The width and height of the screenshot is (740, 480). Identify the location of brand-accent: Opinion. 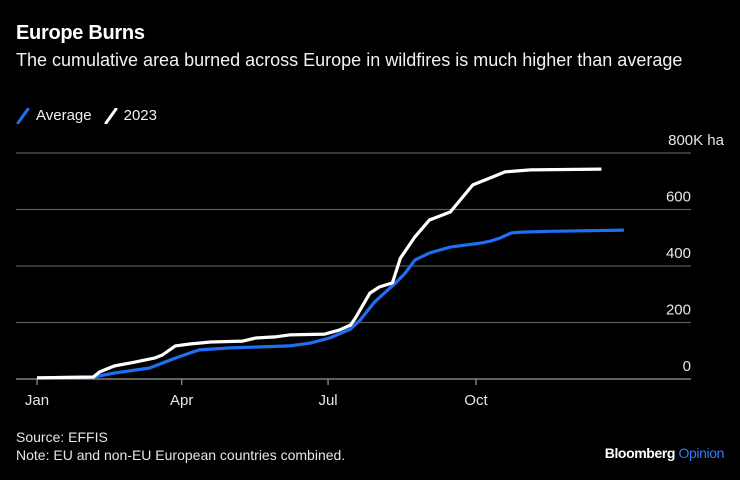
(701, 453).